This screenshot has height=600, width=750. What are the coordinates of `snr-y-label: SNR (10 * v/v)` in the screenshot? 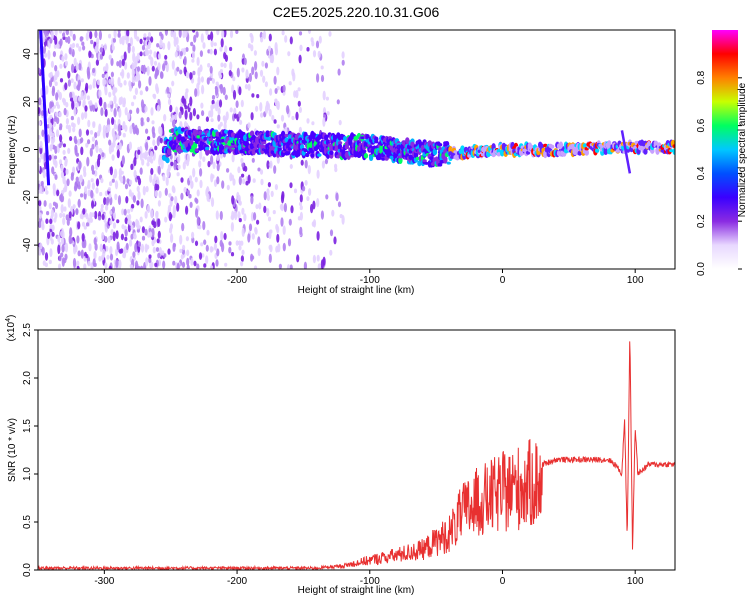 It's located at (12, 450).